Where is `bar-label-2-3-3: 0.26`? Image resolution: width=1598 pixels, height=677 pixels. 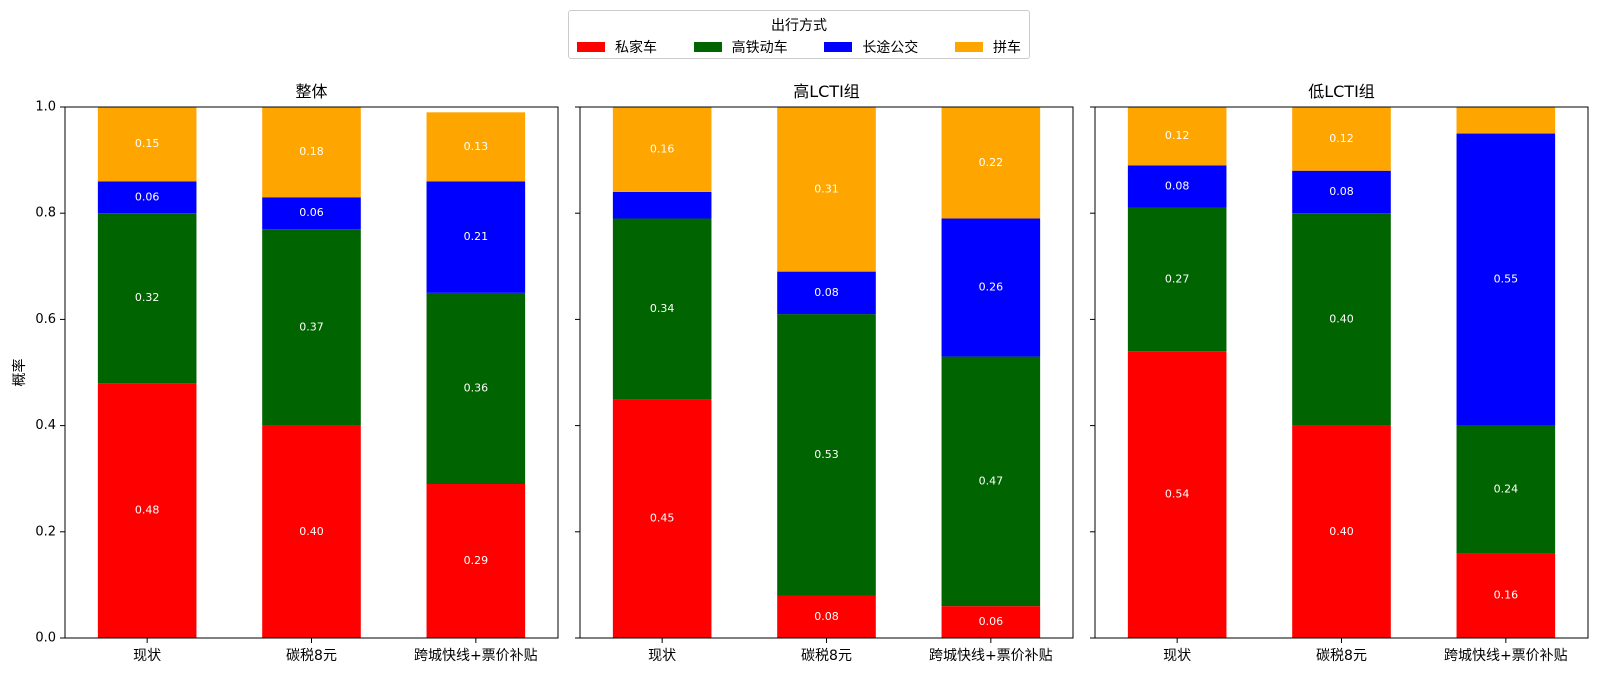 bar-label-2-3-3: 0.26 is located at coordinates (991, 287).